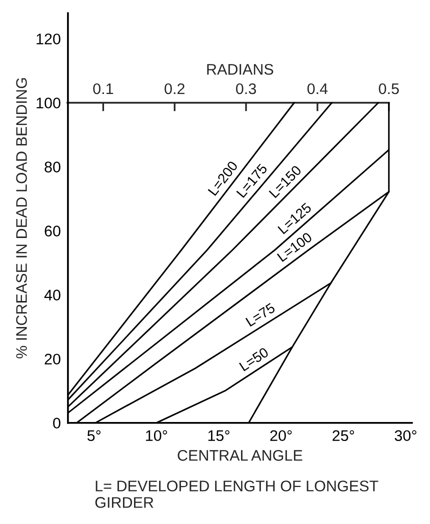  I want to click on text: L= DEVELOPED LENGTH OF LONGEST GIRDER, so click(236, 494).